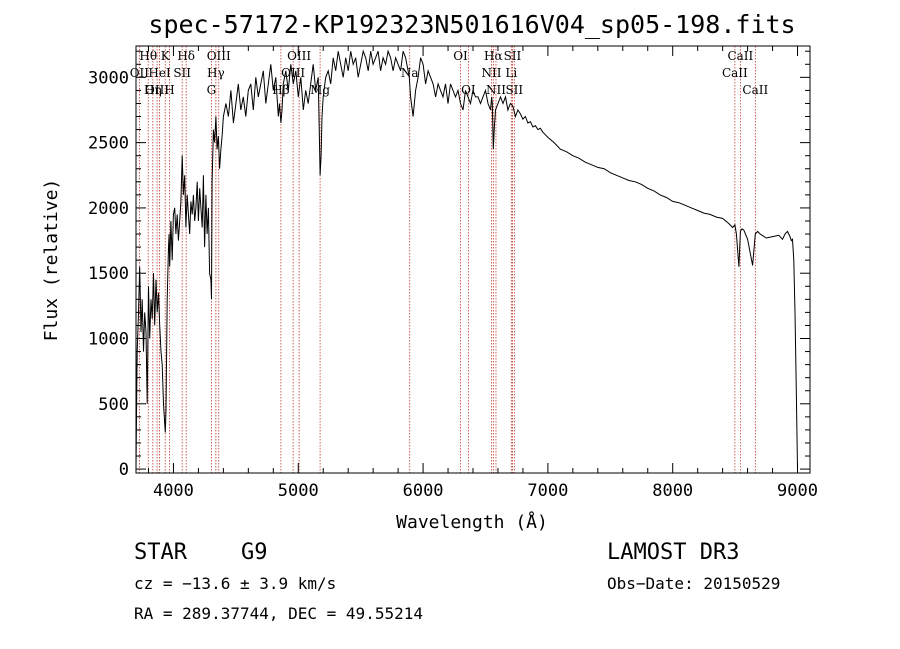 The width and height of the screenshot is (900, 649). Describe the element at coordinates (320, 90) in the screenshot. I see `spectral-line-label: Mg` at that location.